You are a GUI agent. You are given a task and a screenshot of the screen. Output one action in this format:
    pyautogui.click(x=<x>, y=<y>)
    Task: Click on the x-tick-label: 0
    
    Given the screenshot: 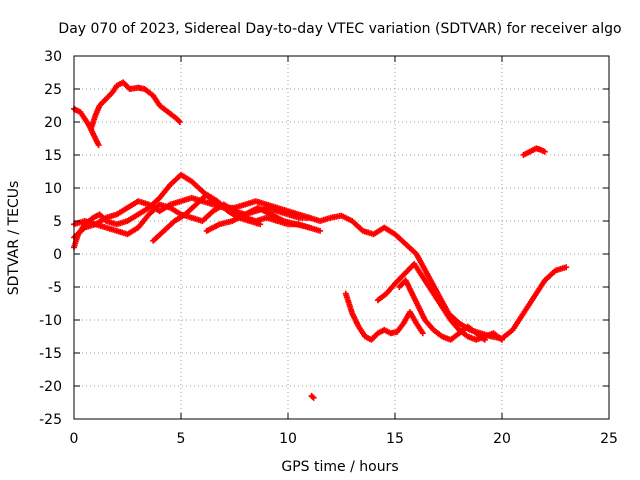 What is the action you would take?
    pyautogui.click(x=74, y=439)
    